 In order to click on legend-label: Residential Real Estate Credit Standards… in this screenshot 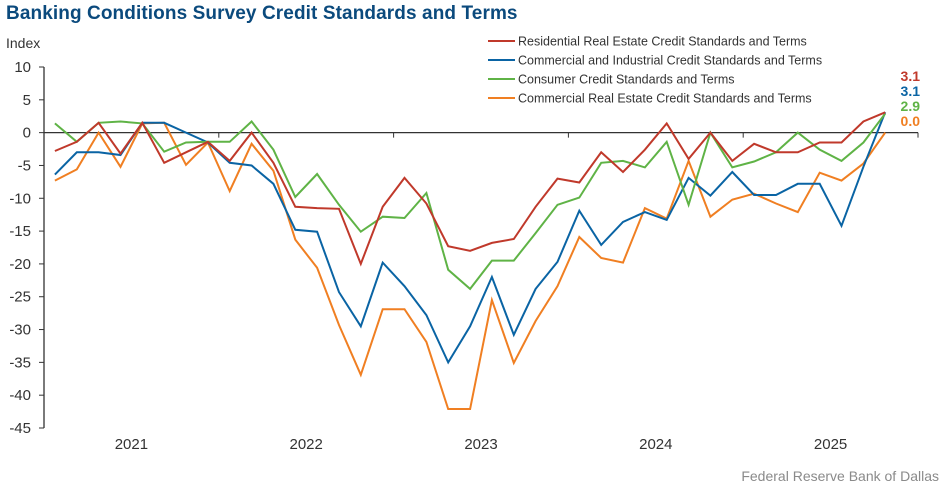, I will do `click(662, 42)`.